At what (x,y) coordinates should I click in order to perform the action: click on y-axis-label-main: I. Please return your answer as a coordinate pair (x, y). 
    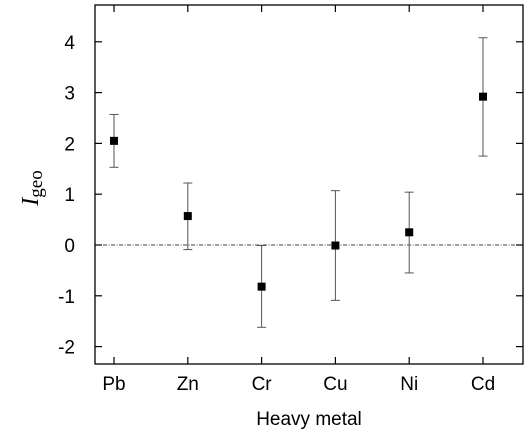
    Looking at the image, I should click on (31, 202).